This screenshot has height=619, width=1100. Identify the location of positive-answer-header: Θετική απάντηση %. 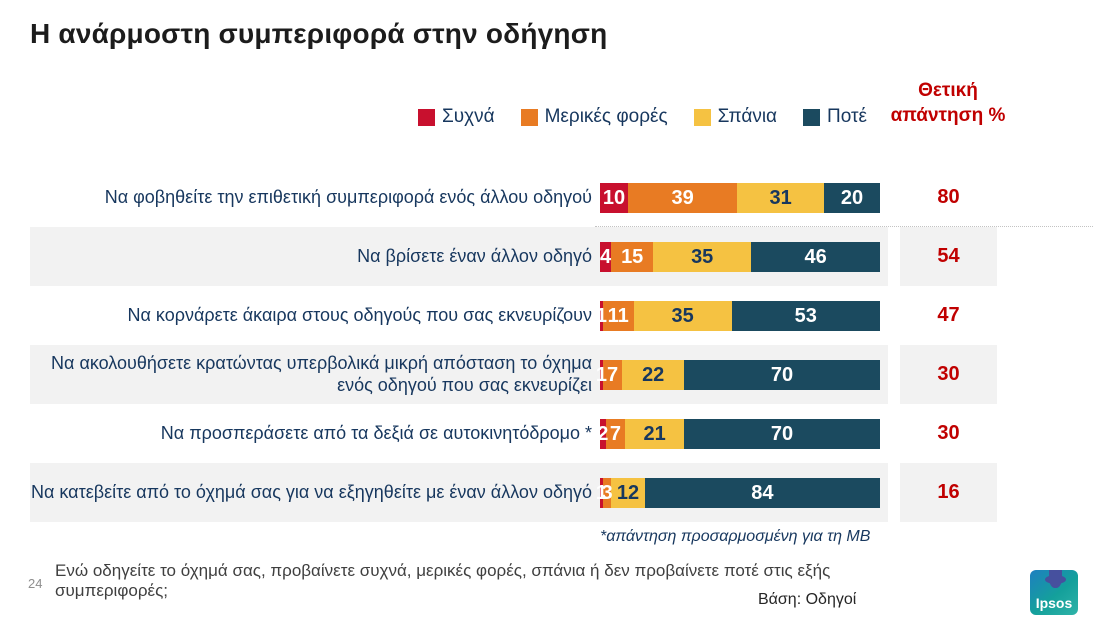
(948, 103).